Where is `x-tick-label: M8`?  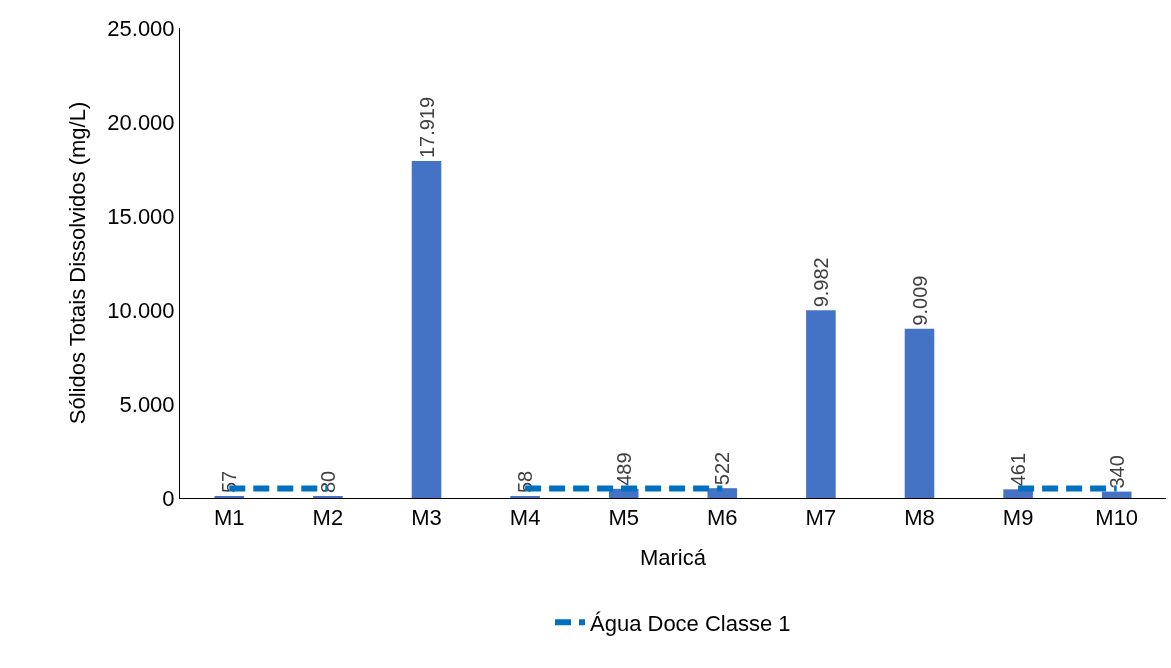
x-tick-label: M8 is located at coordinates (919, 518).